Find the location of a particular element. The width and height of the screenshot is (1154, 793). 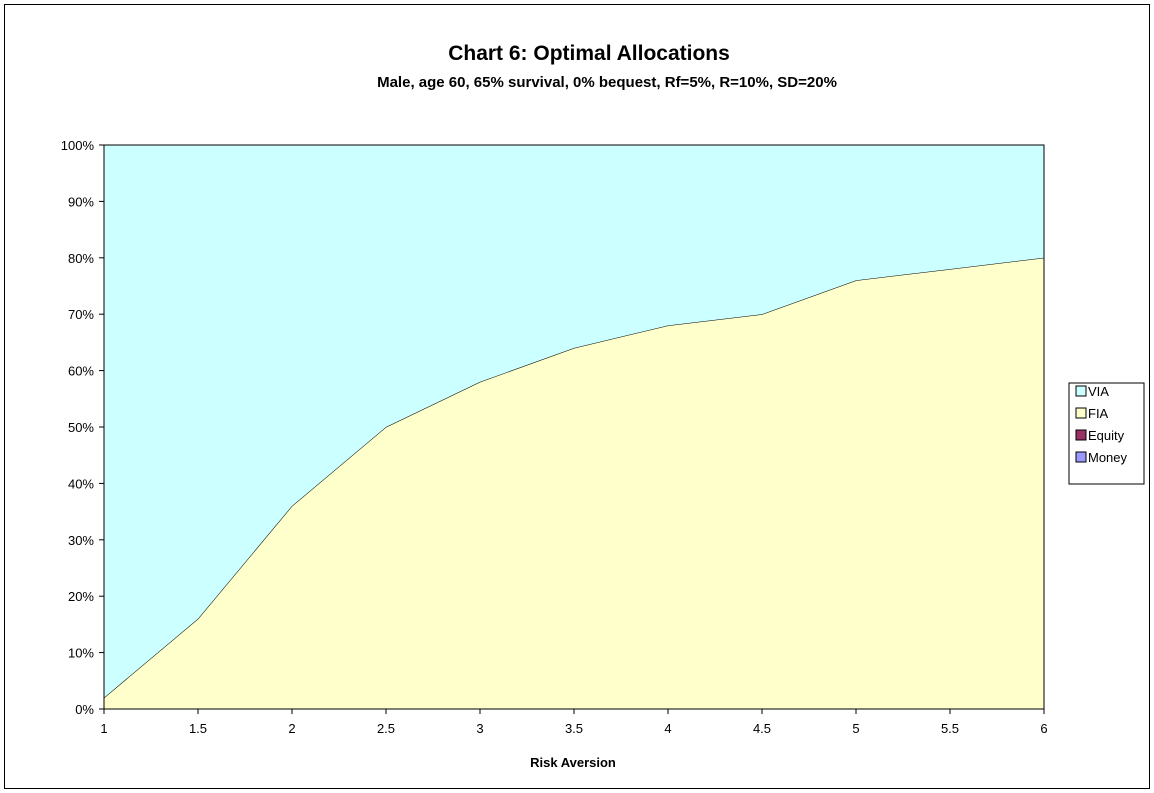

legend-label-equity: Equity is located at coordinates (1106, 435).